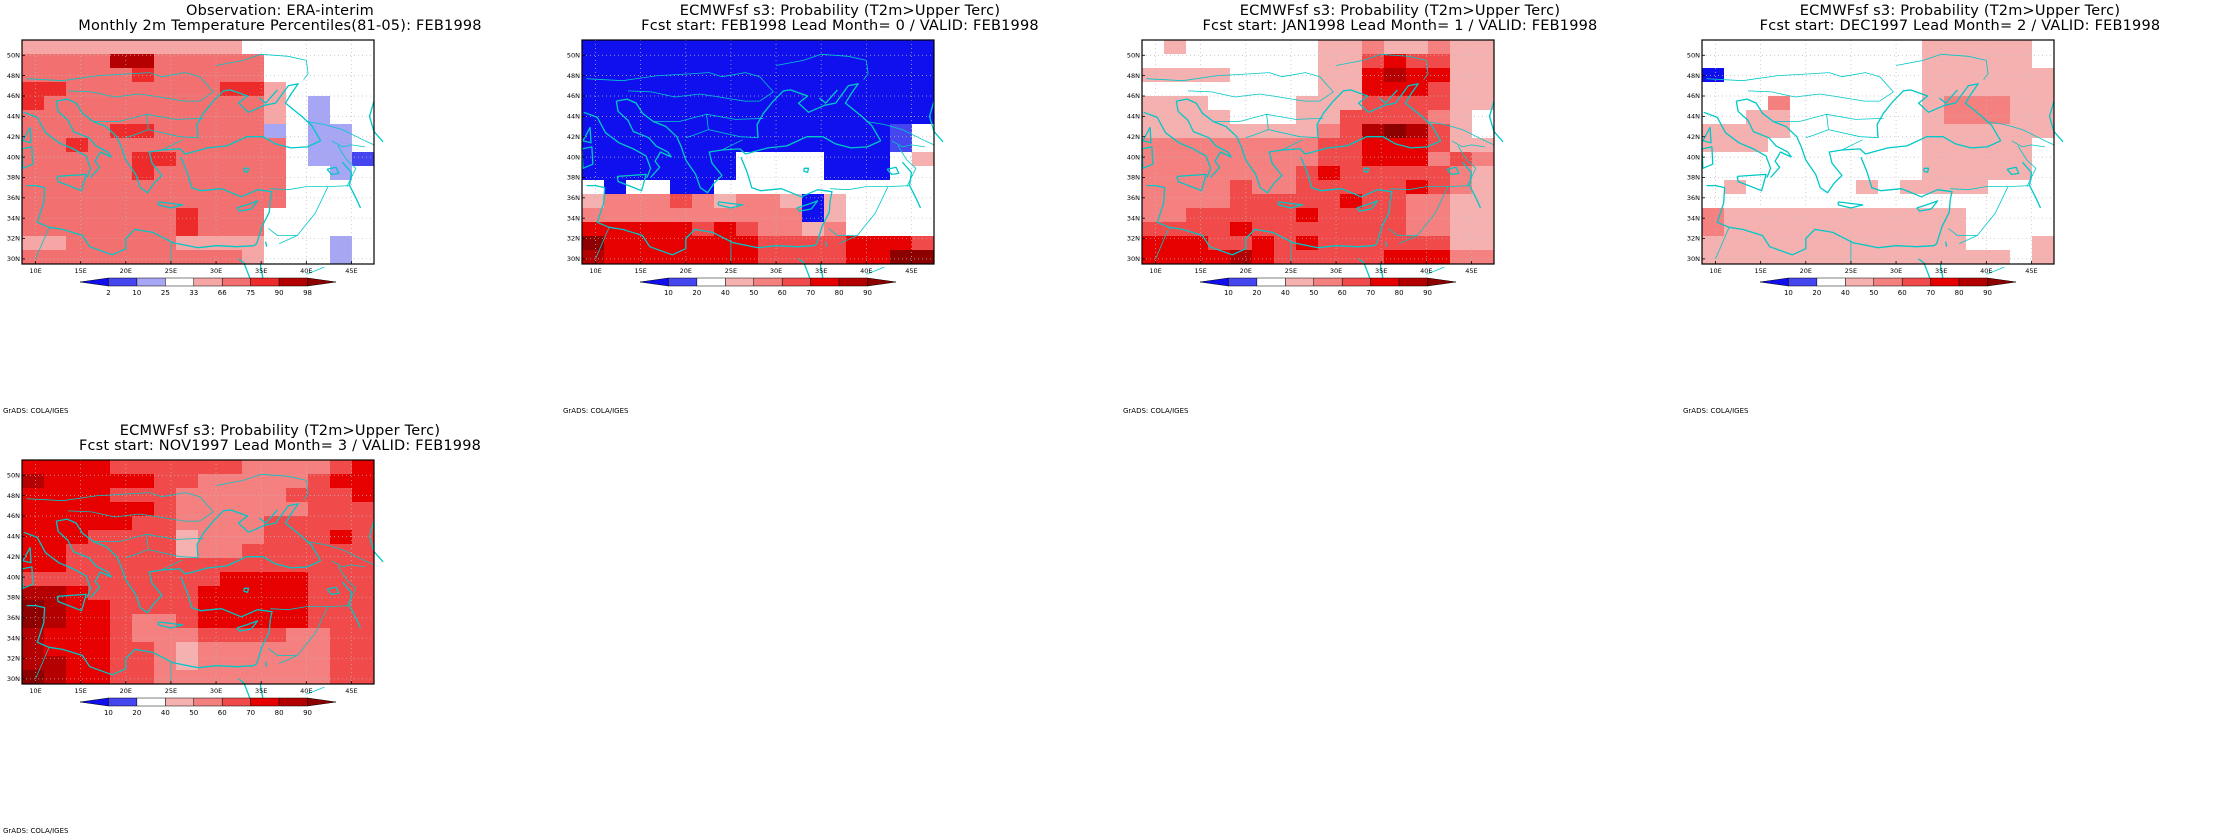 Image resolution: width=2240 pixels, height=840 pixels. I want to click on coastlines, so click(1882, 166).